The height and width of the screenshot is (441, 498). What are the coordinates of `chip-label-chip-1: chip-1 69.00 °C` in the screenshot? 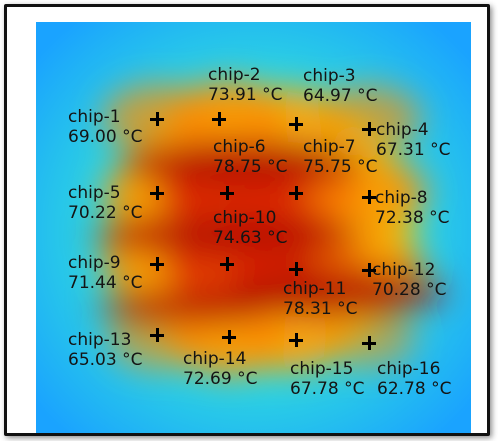 It's located at (105, 127).